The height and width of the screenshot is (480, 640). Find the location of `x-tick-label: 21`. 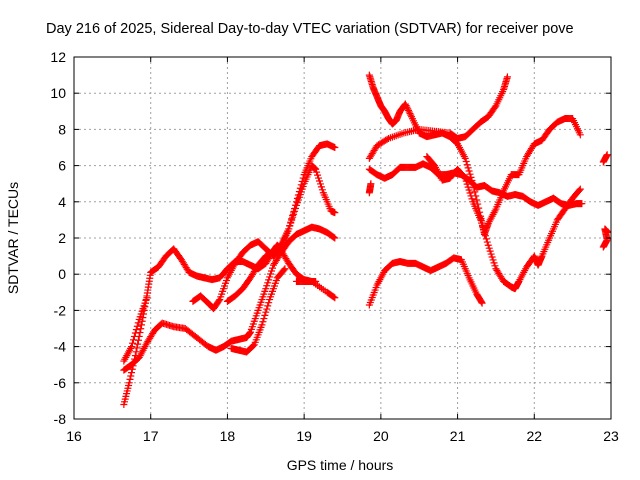

x-tick-label: 21 is located at coordinates (458, 436).